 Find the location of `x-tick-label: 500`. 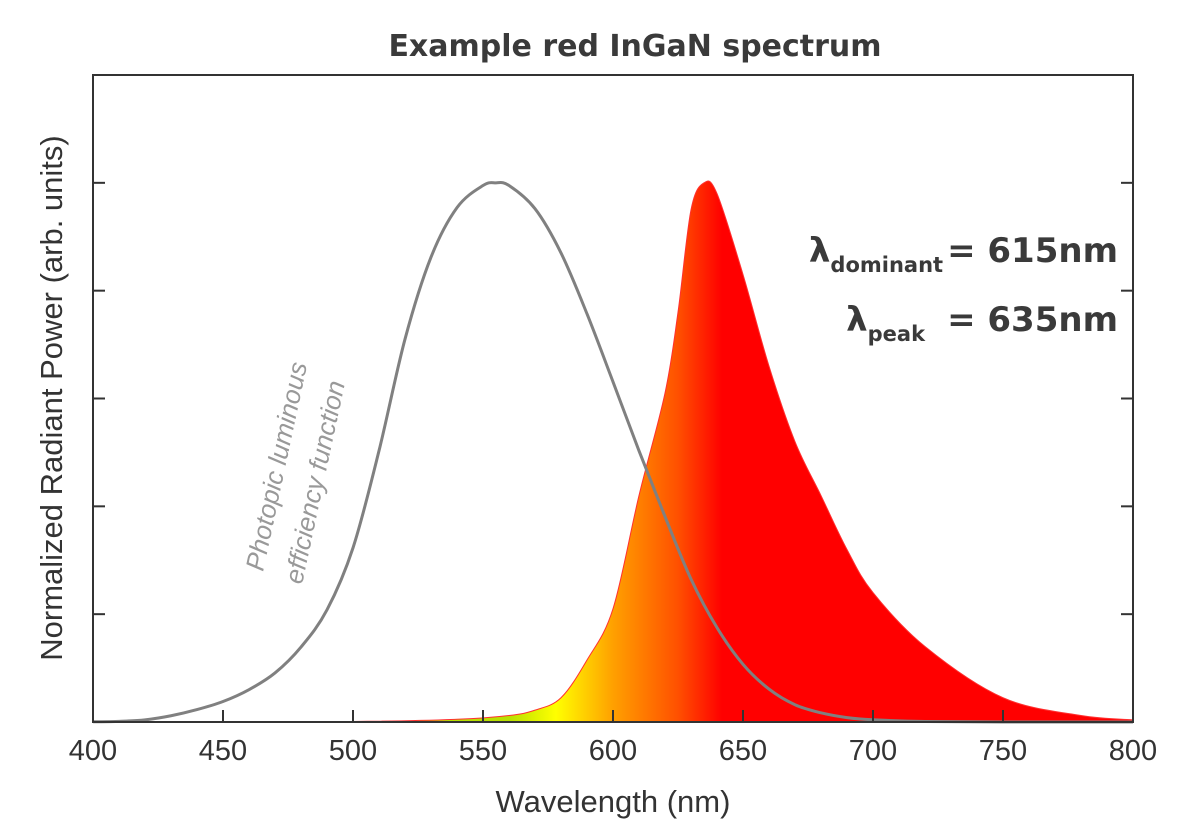

x-tick-label: 500 is located at coordinates (353, 751).